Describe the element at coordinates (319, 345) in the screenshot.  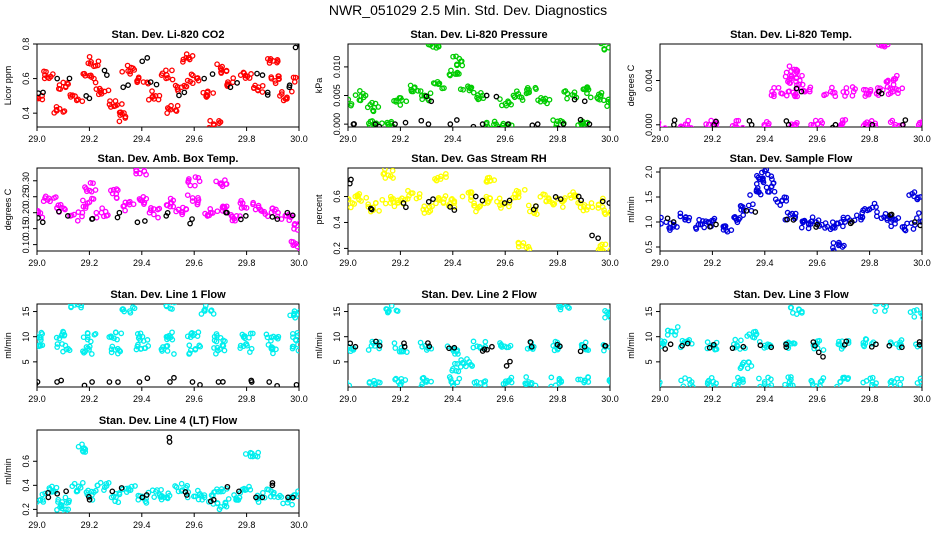
I see `y-axis-label: ml/min` at that location.